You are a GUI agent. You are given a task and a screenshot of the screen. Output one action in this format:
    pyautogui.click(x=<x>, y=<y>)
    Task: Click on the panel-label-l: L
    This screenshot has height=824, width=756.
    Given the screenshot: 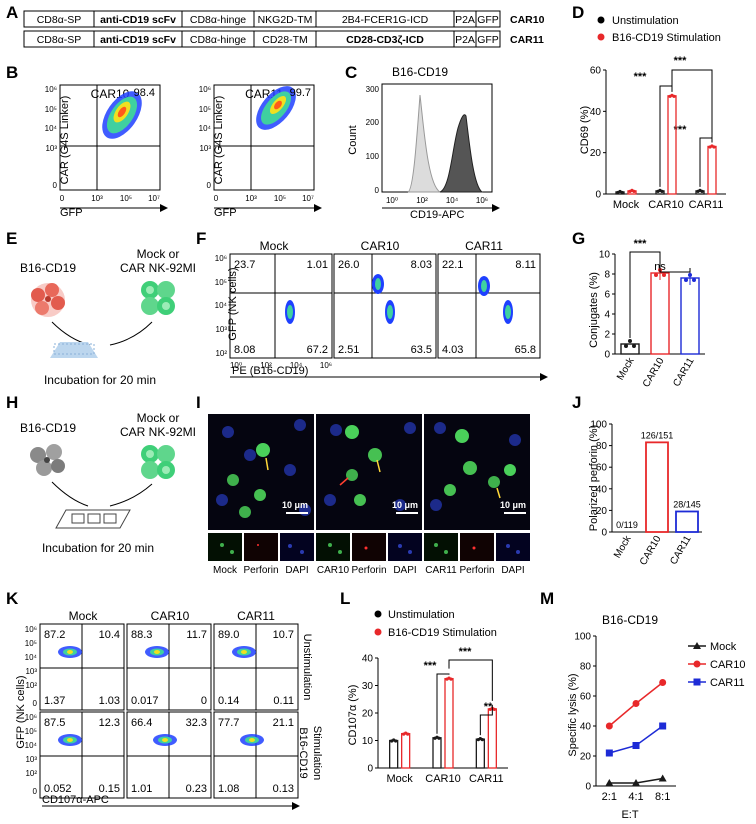 What is the action you would take?
    pyautogui.click(x=345, y=598)
    